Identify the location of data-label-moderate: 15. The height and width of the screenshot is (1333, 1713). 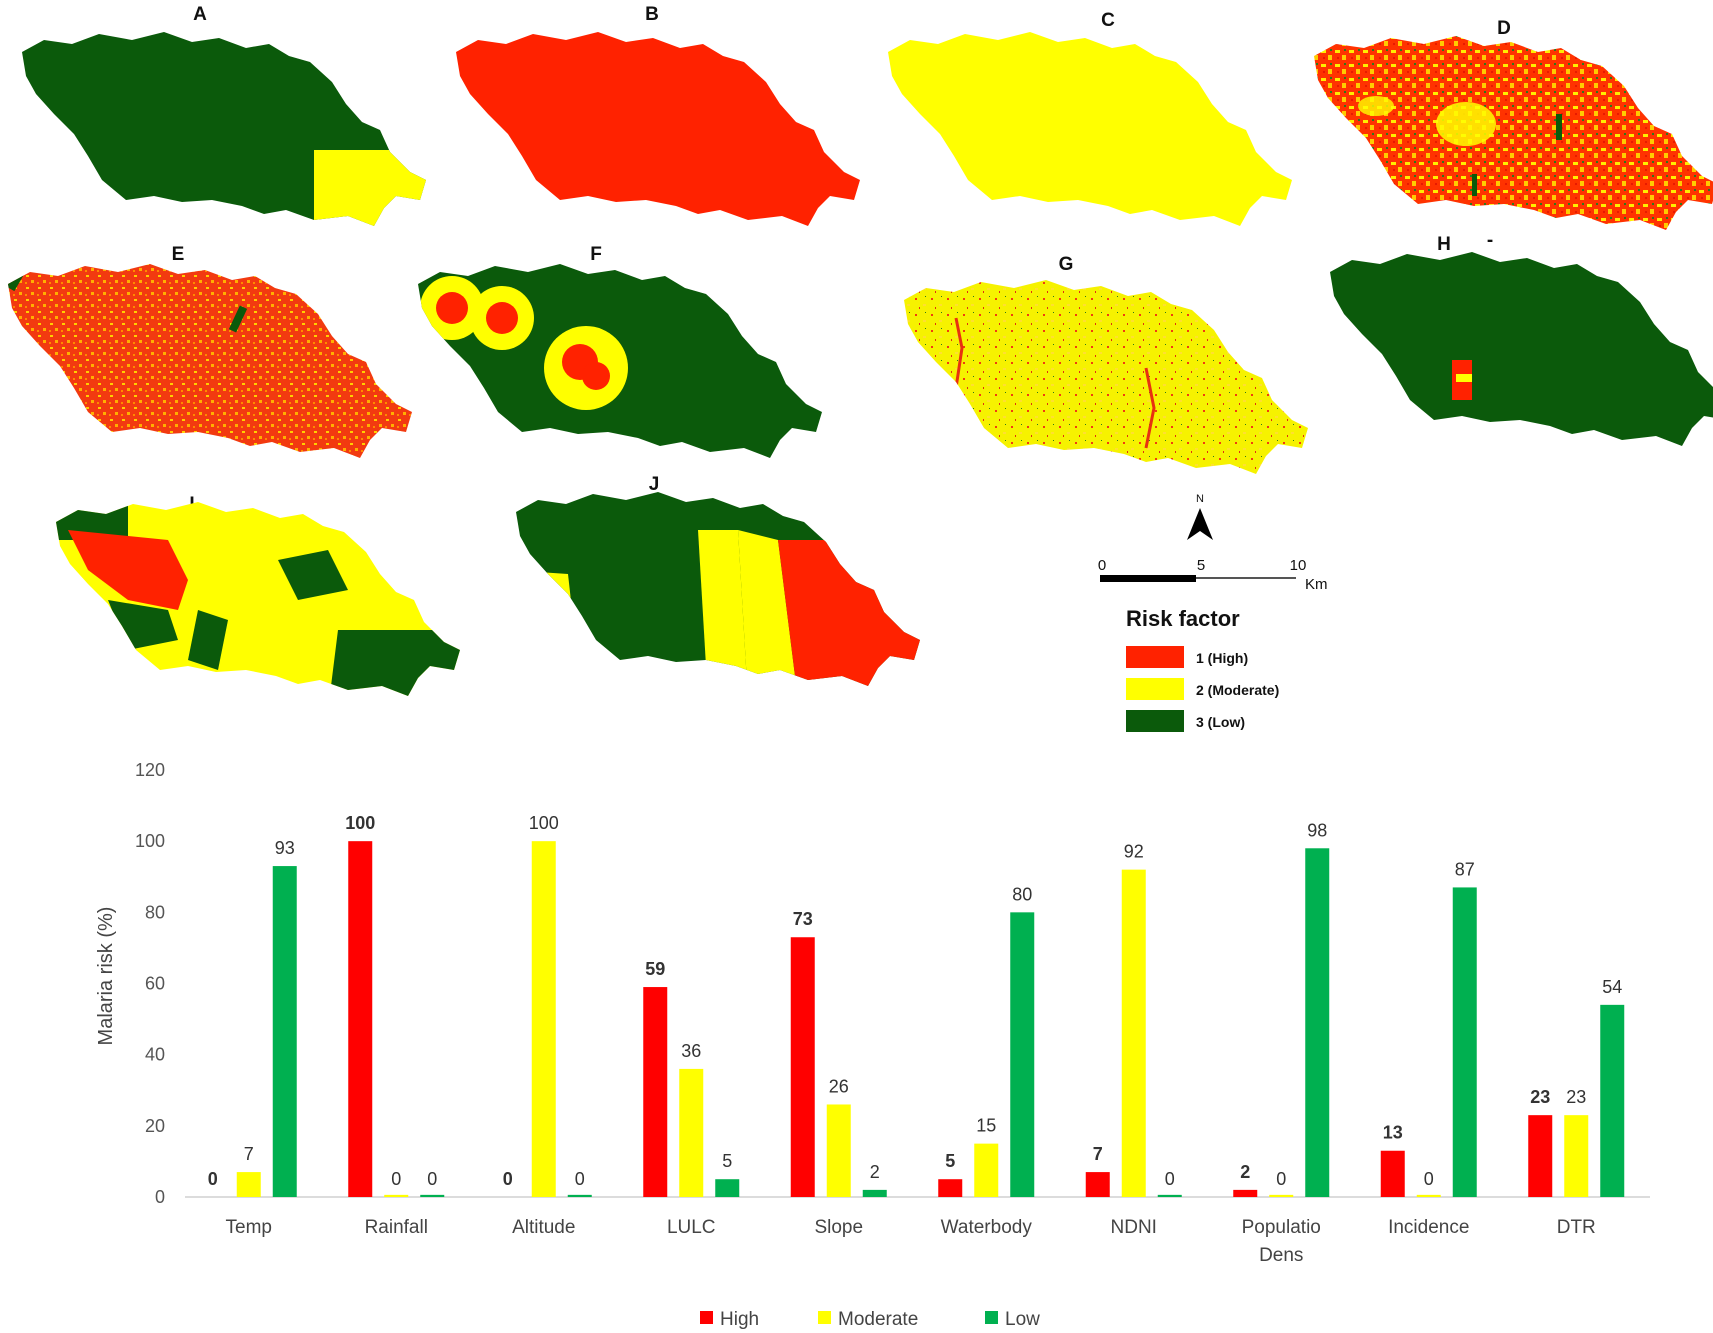
(986, 1126).